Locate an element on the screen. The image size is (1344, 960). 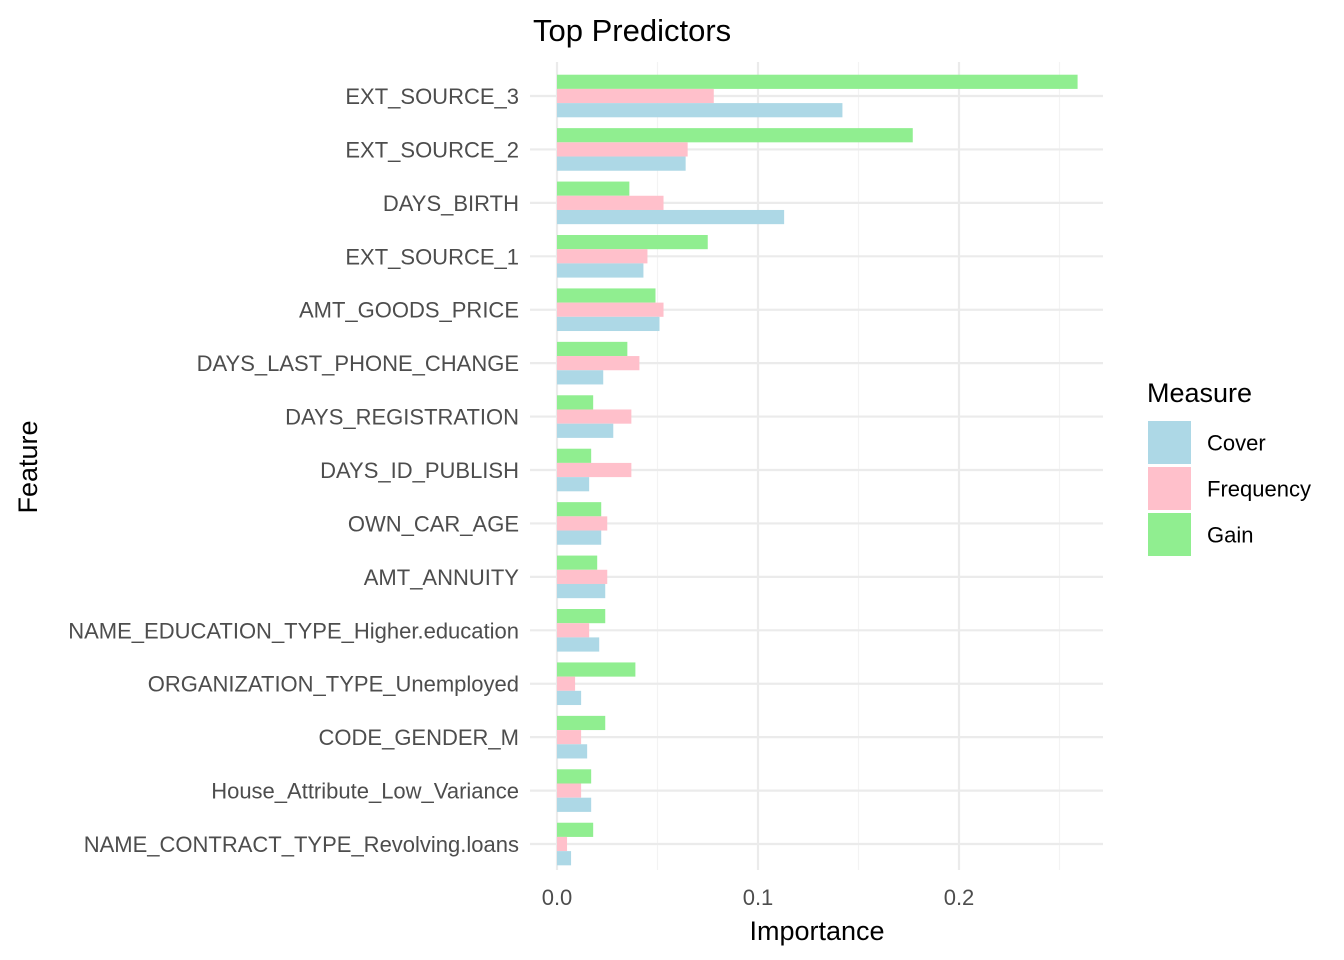
legend-label-frequency: Frequency is located at coordinates (1259, 489).